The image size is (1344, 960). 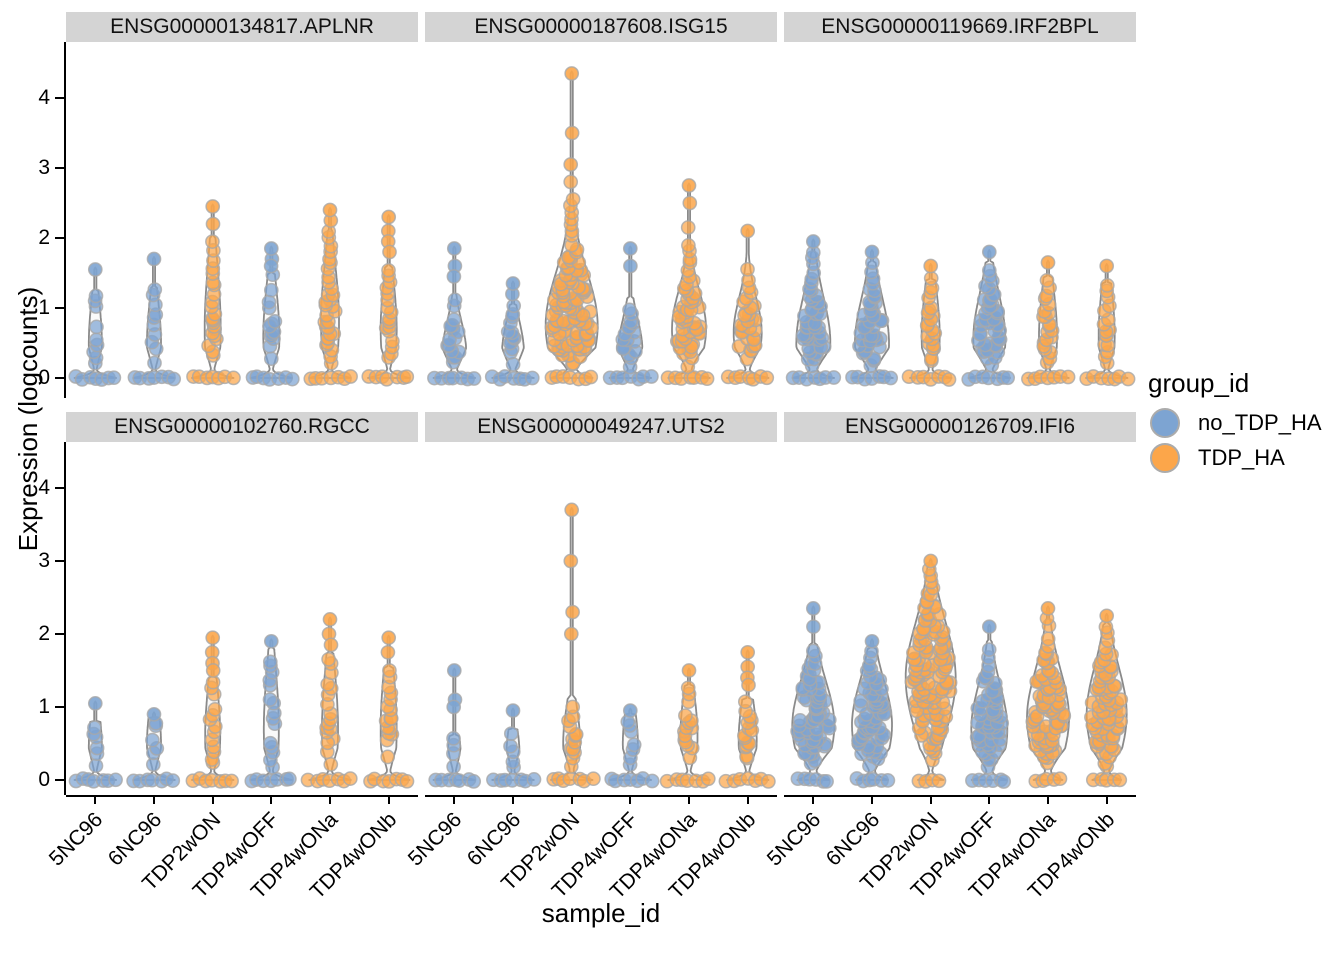 What do you see at coordinates (241, 700) in the screenshot?
I see `facet-panel-ENSG00000102760.RGCC` at bounding box center [241, 700].